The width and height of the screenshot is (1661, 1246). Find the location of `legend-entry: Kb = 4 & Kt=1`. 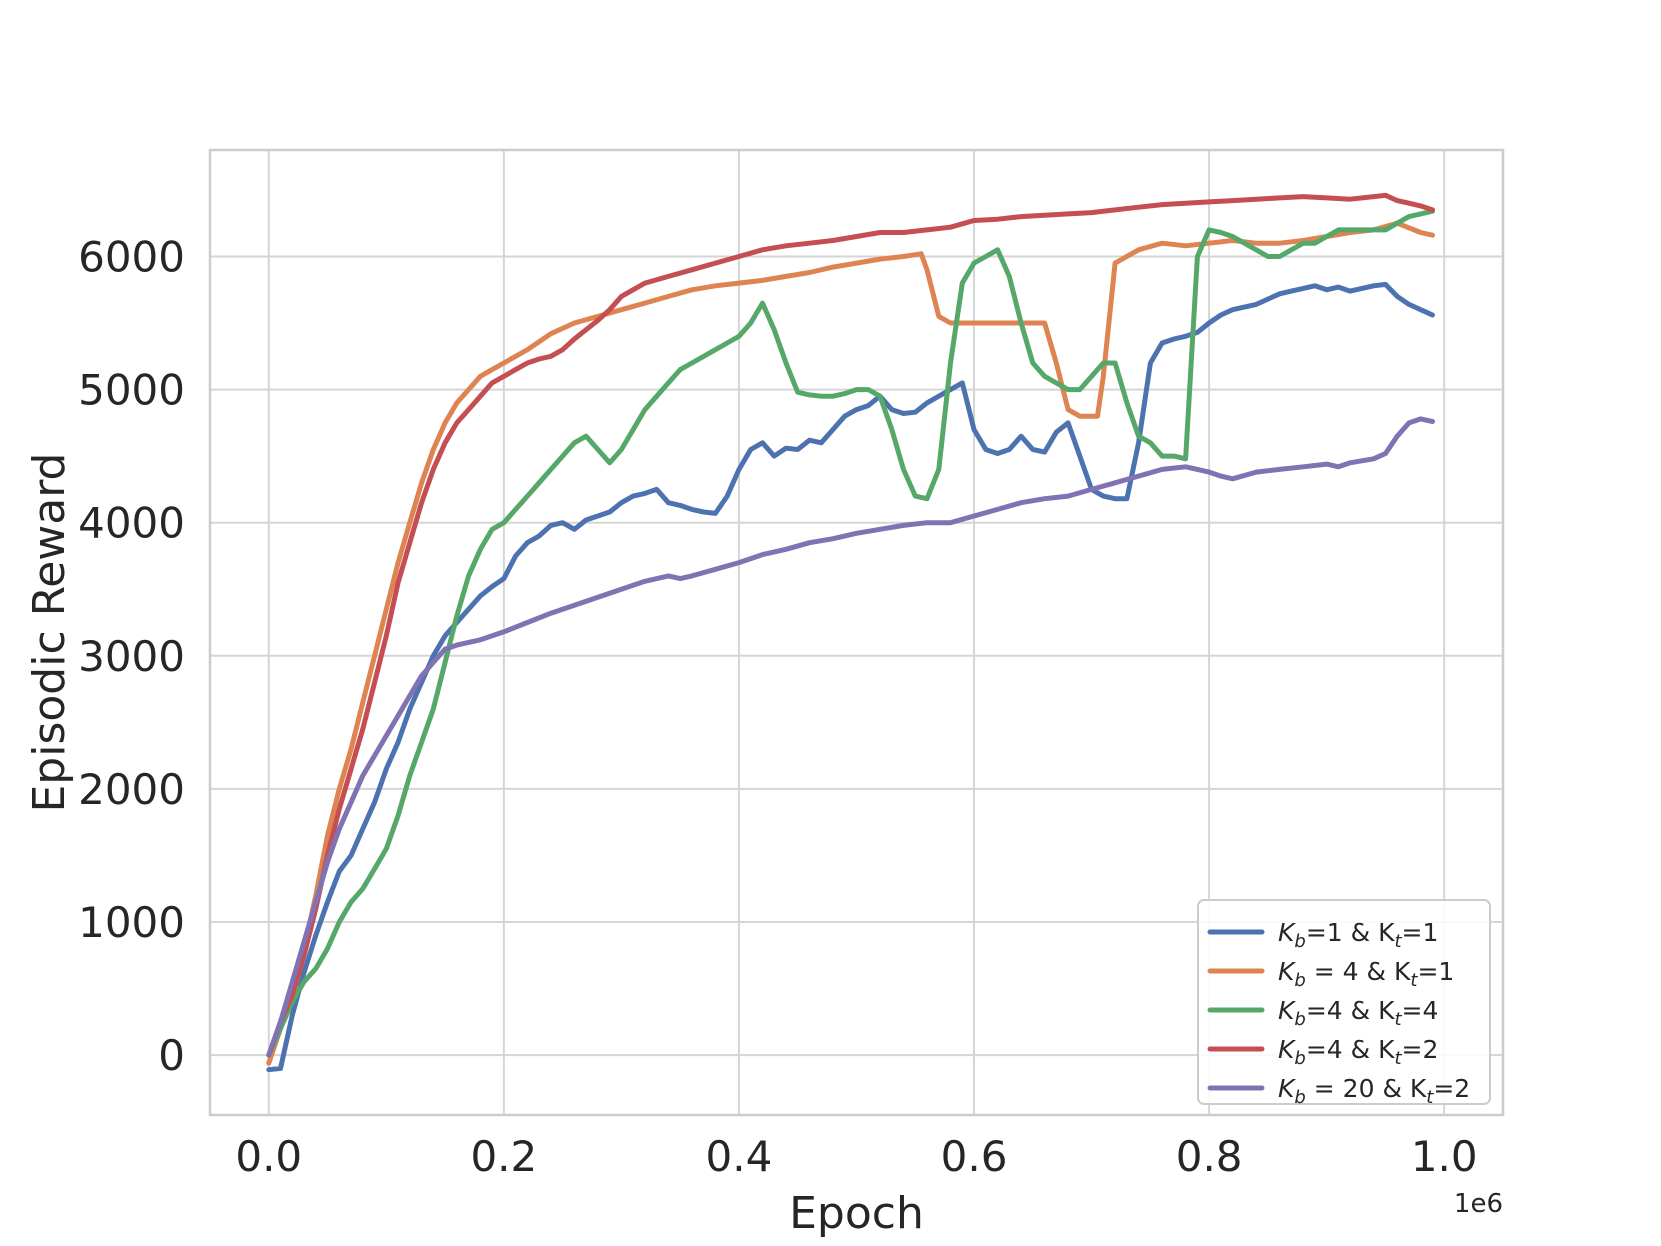

legend-entry: Kb = 4 & Kt=1 is located at coordinates (1366, 974).